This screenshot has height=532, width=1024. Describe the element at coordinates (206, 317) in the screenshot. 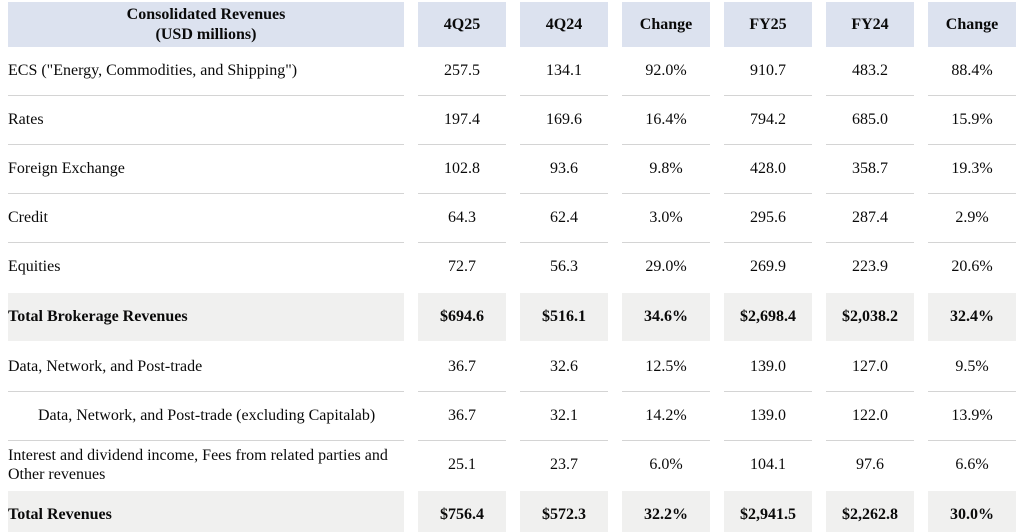

I see `row-label: Total Brokerage Revenues` at that location.